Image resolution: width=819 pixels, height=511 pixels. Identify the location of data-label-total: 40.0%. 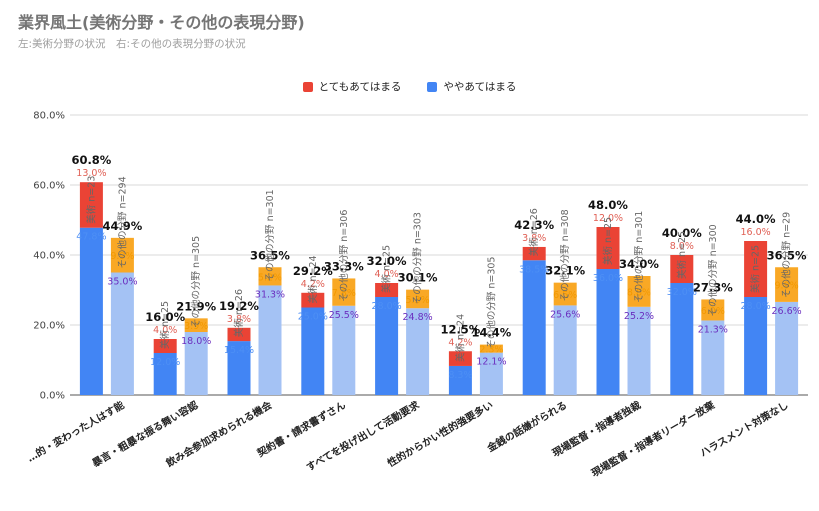
(682, 233).